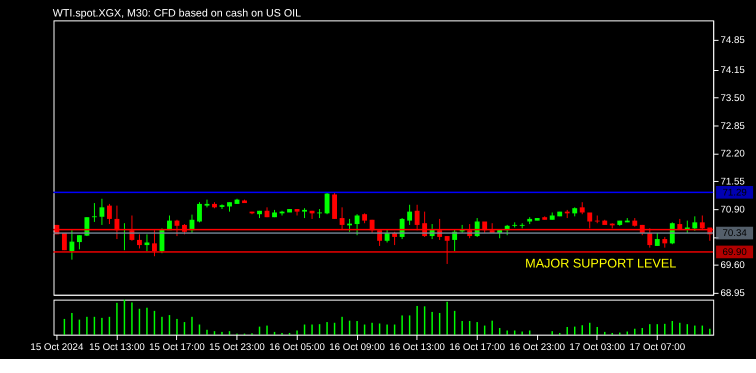 The width and height of the screenshot is (756, 373). What do you see at coordinates (297, 347) in the screenshot?
I see `x-tick-label: 16 Oct 05:00` at bounding box center [297, 347].